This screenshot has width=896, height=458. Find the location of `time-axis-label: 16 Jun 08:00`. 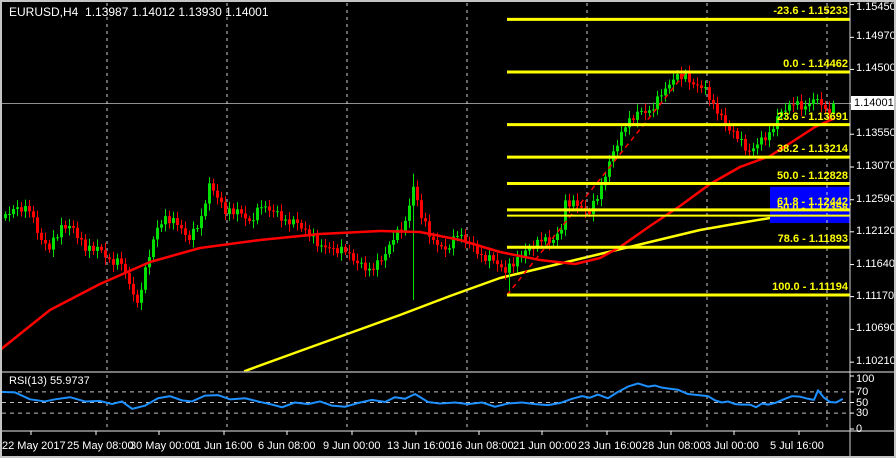

time-axis-label: 16 Jun 08:00 is located at coordinates (482, 446).